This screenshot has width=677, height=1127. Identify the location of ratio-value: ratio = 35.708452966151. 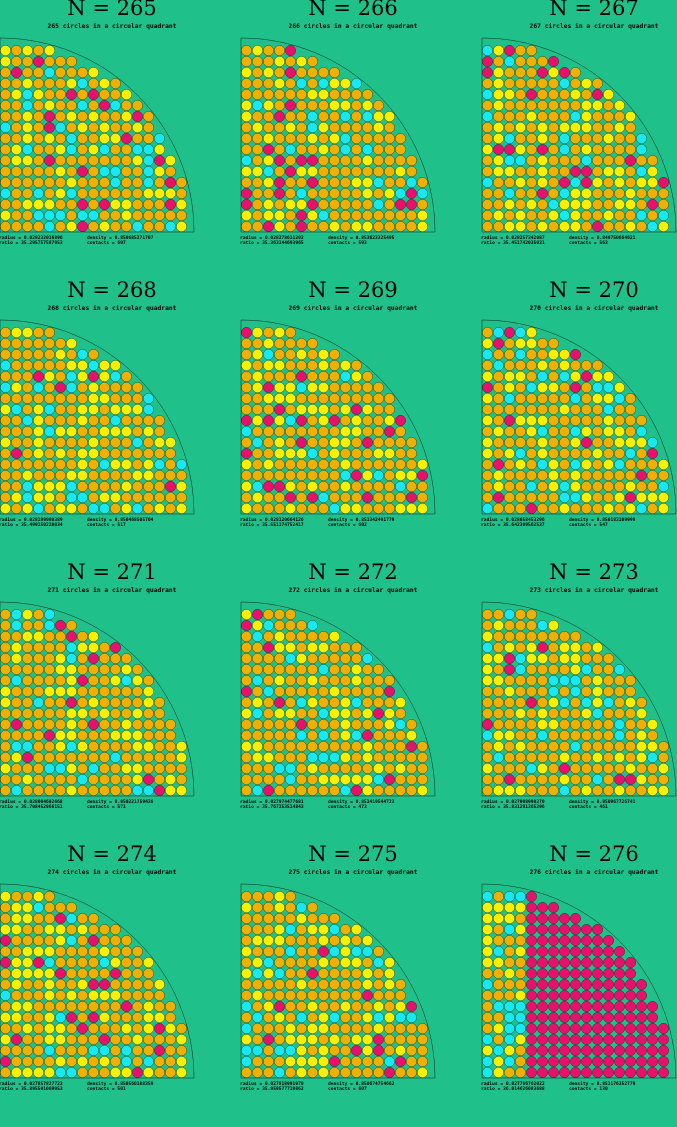
(31, 808).